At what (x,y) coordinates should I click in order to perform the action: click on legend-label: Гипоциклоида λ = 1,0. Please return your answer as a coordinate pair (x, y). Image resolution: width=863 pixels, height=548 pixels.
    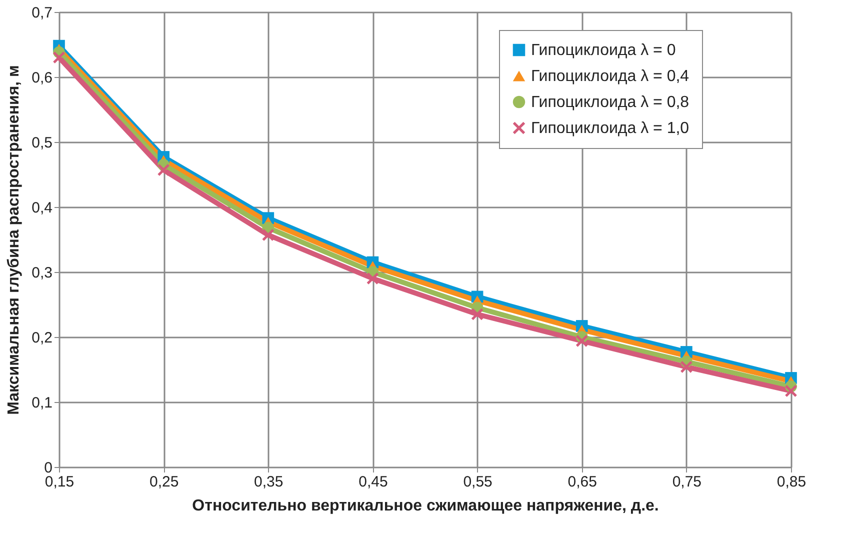
    Looking at the image, I should click on (610, 128).